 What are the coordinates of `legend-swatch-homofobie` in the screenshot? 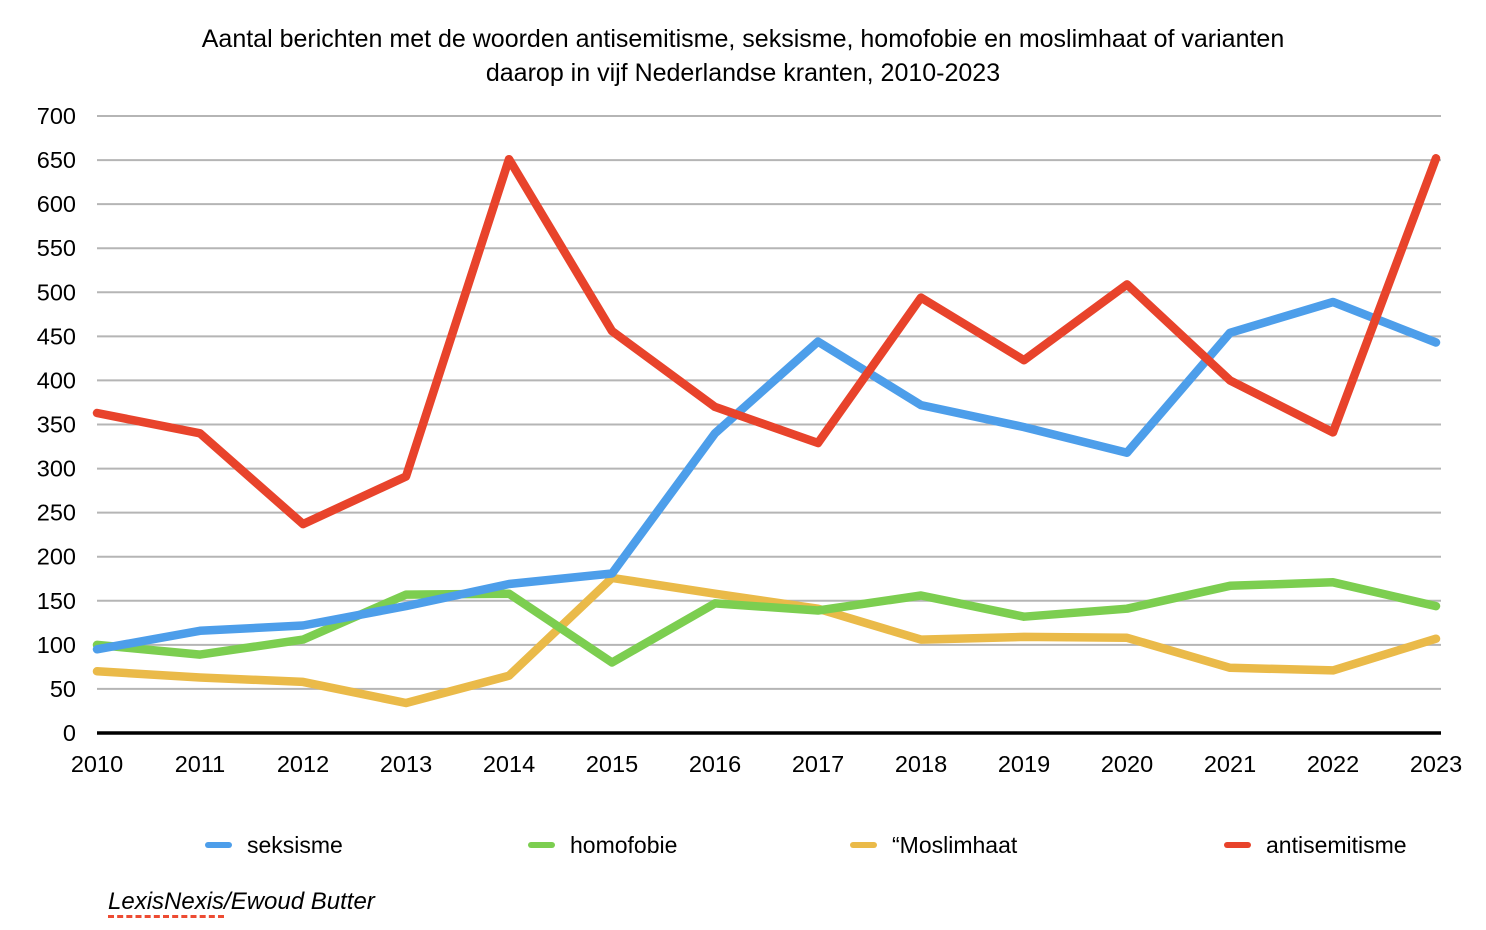 It's located at (541, 845).